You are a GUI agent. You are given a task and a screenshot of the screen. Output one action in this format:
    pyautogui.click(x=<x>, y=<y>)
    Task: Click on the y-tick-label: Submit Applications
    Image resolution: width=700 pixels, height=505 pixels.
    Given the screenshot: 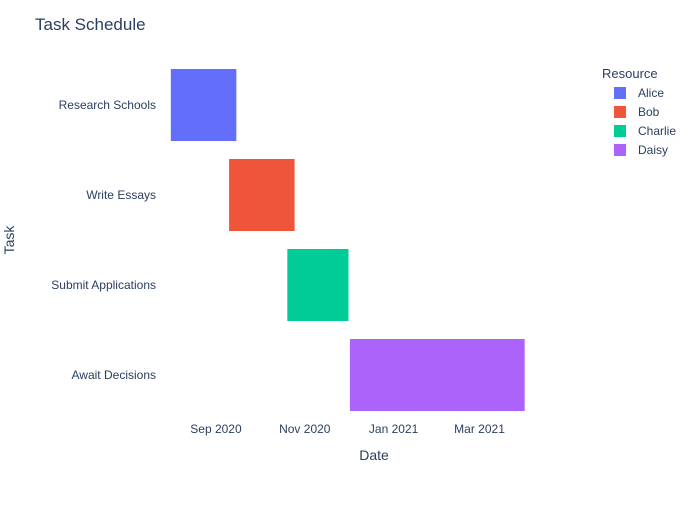 What is the action you would take?
    pyautogui.click(x=103, y=285)
    